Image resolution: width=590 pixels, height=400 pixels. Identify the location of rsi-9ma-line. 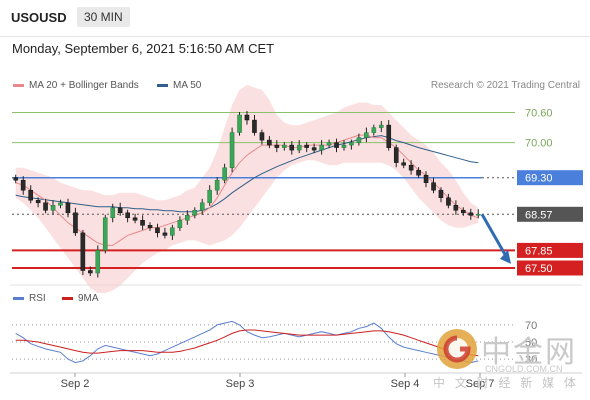
(247, 343).